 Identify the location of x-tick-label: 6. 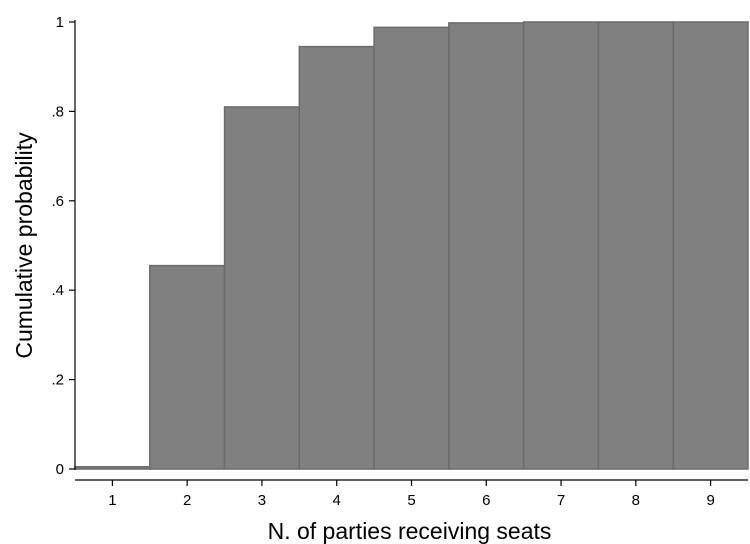
(486, 500).